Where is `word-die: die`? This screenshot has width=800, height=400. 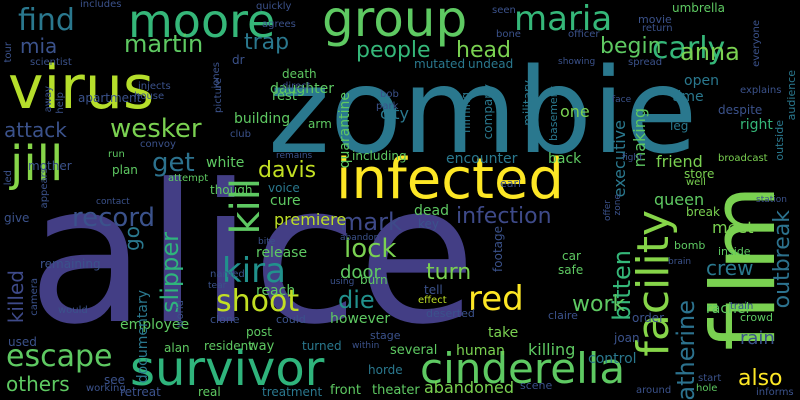 word-die: die is located at coordinates (356, 300).